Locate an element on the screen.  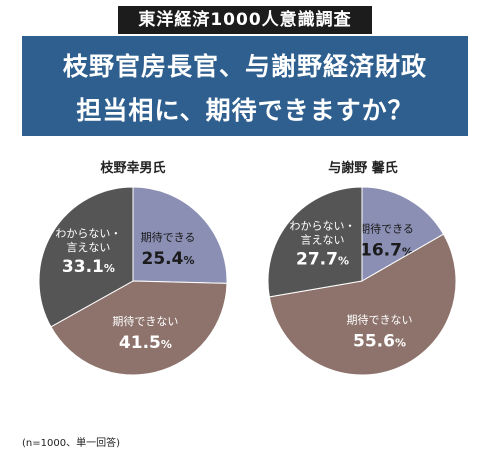
slice-value-unknown-0: 33.1% is located at coordinates (88, 267).